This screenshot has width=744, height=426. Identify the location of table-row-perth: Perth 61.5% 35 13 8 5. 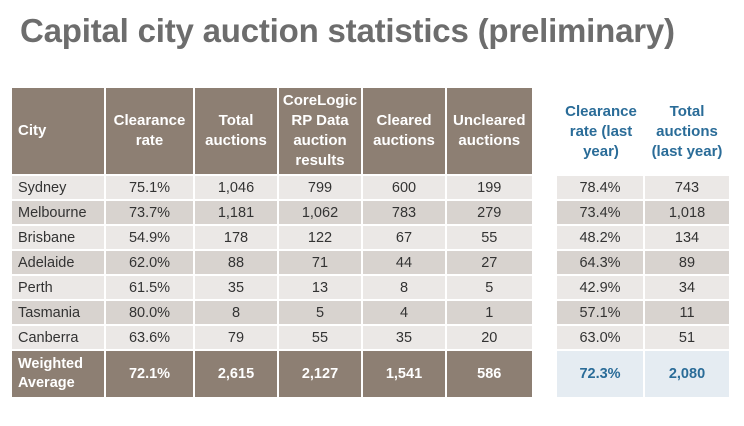
(272, 288).